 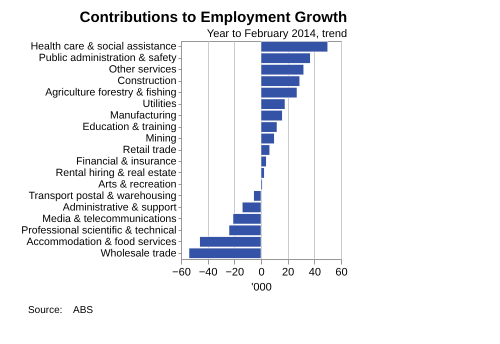 What do you see at coordinates (147, 81) in the screenshot?
I see `y-tick-label: Construction` at bounding box center [147, 81].